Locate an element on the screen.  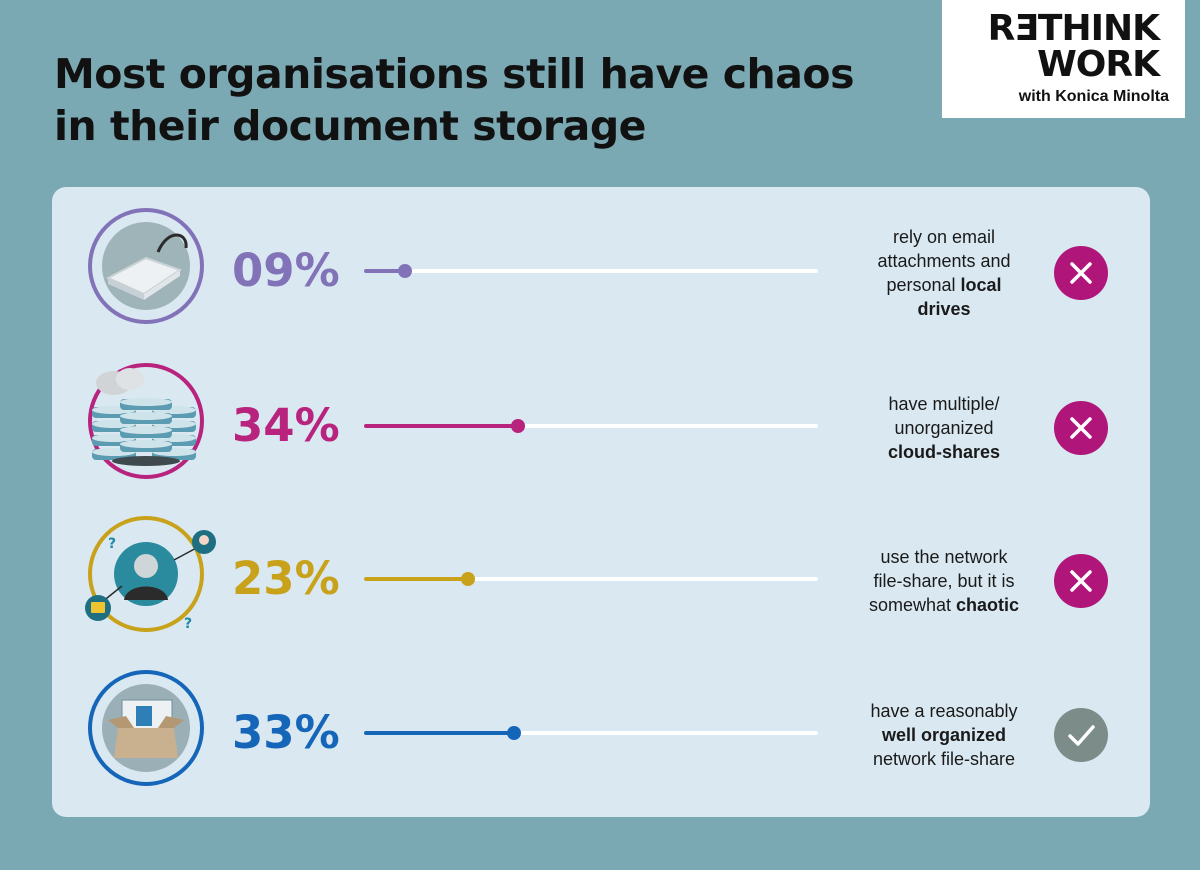
row-description: have multiple/unorganized cloud-shares is located at coordinates (944, 428).